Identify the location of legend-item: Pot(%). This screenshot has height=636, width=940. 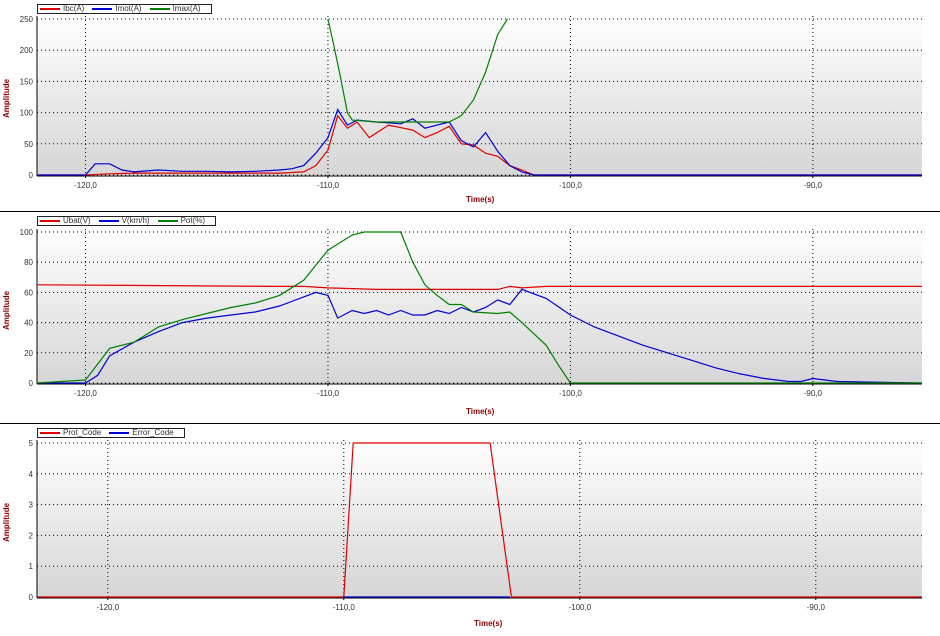
(181, 220).